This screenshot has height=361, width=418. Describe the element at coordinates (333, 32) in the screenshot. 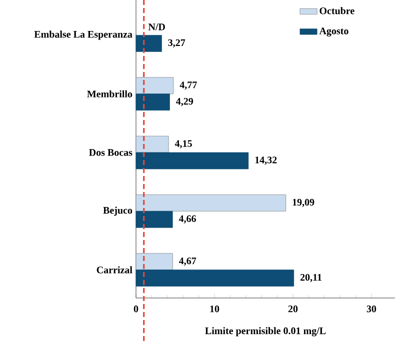

I see `legend-label: Agosto` at that location.